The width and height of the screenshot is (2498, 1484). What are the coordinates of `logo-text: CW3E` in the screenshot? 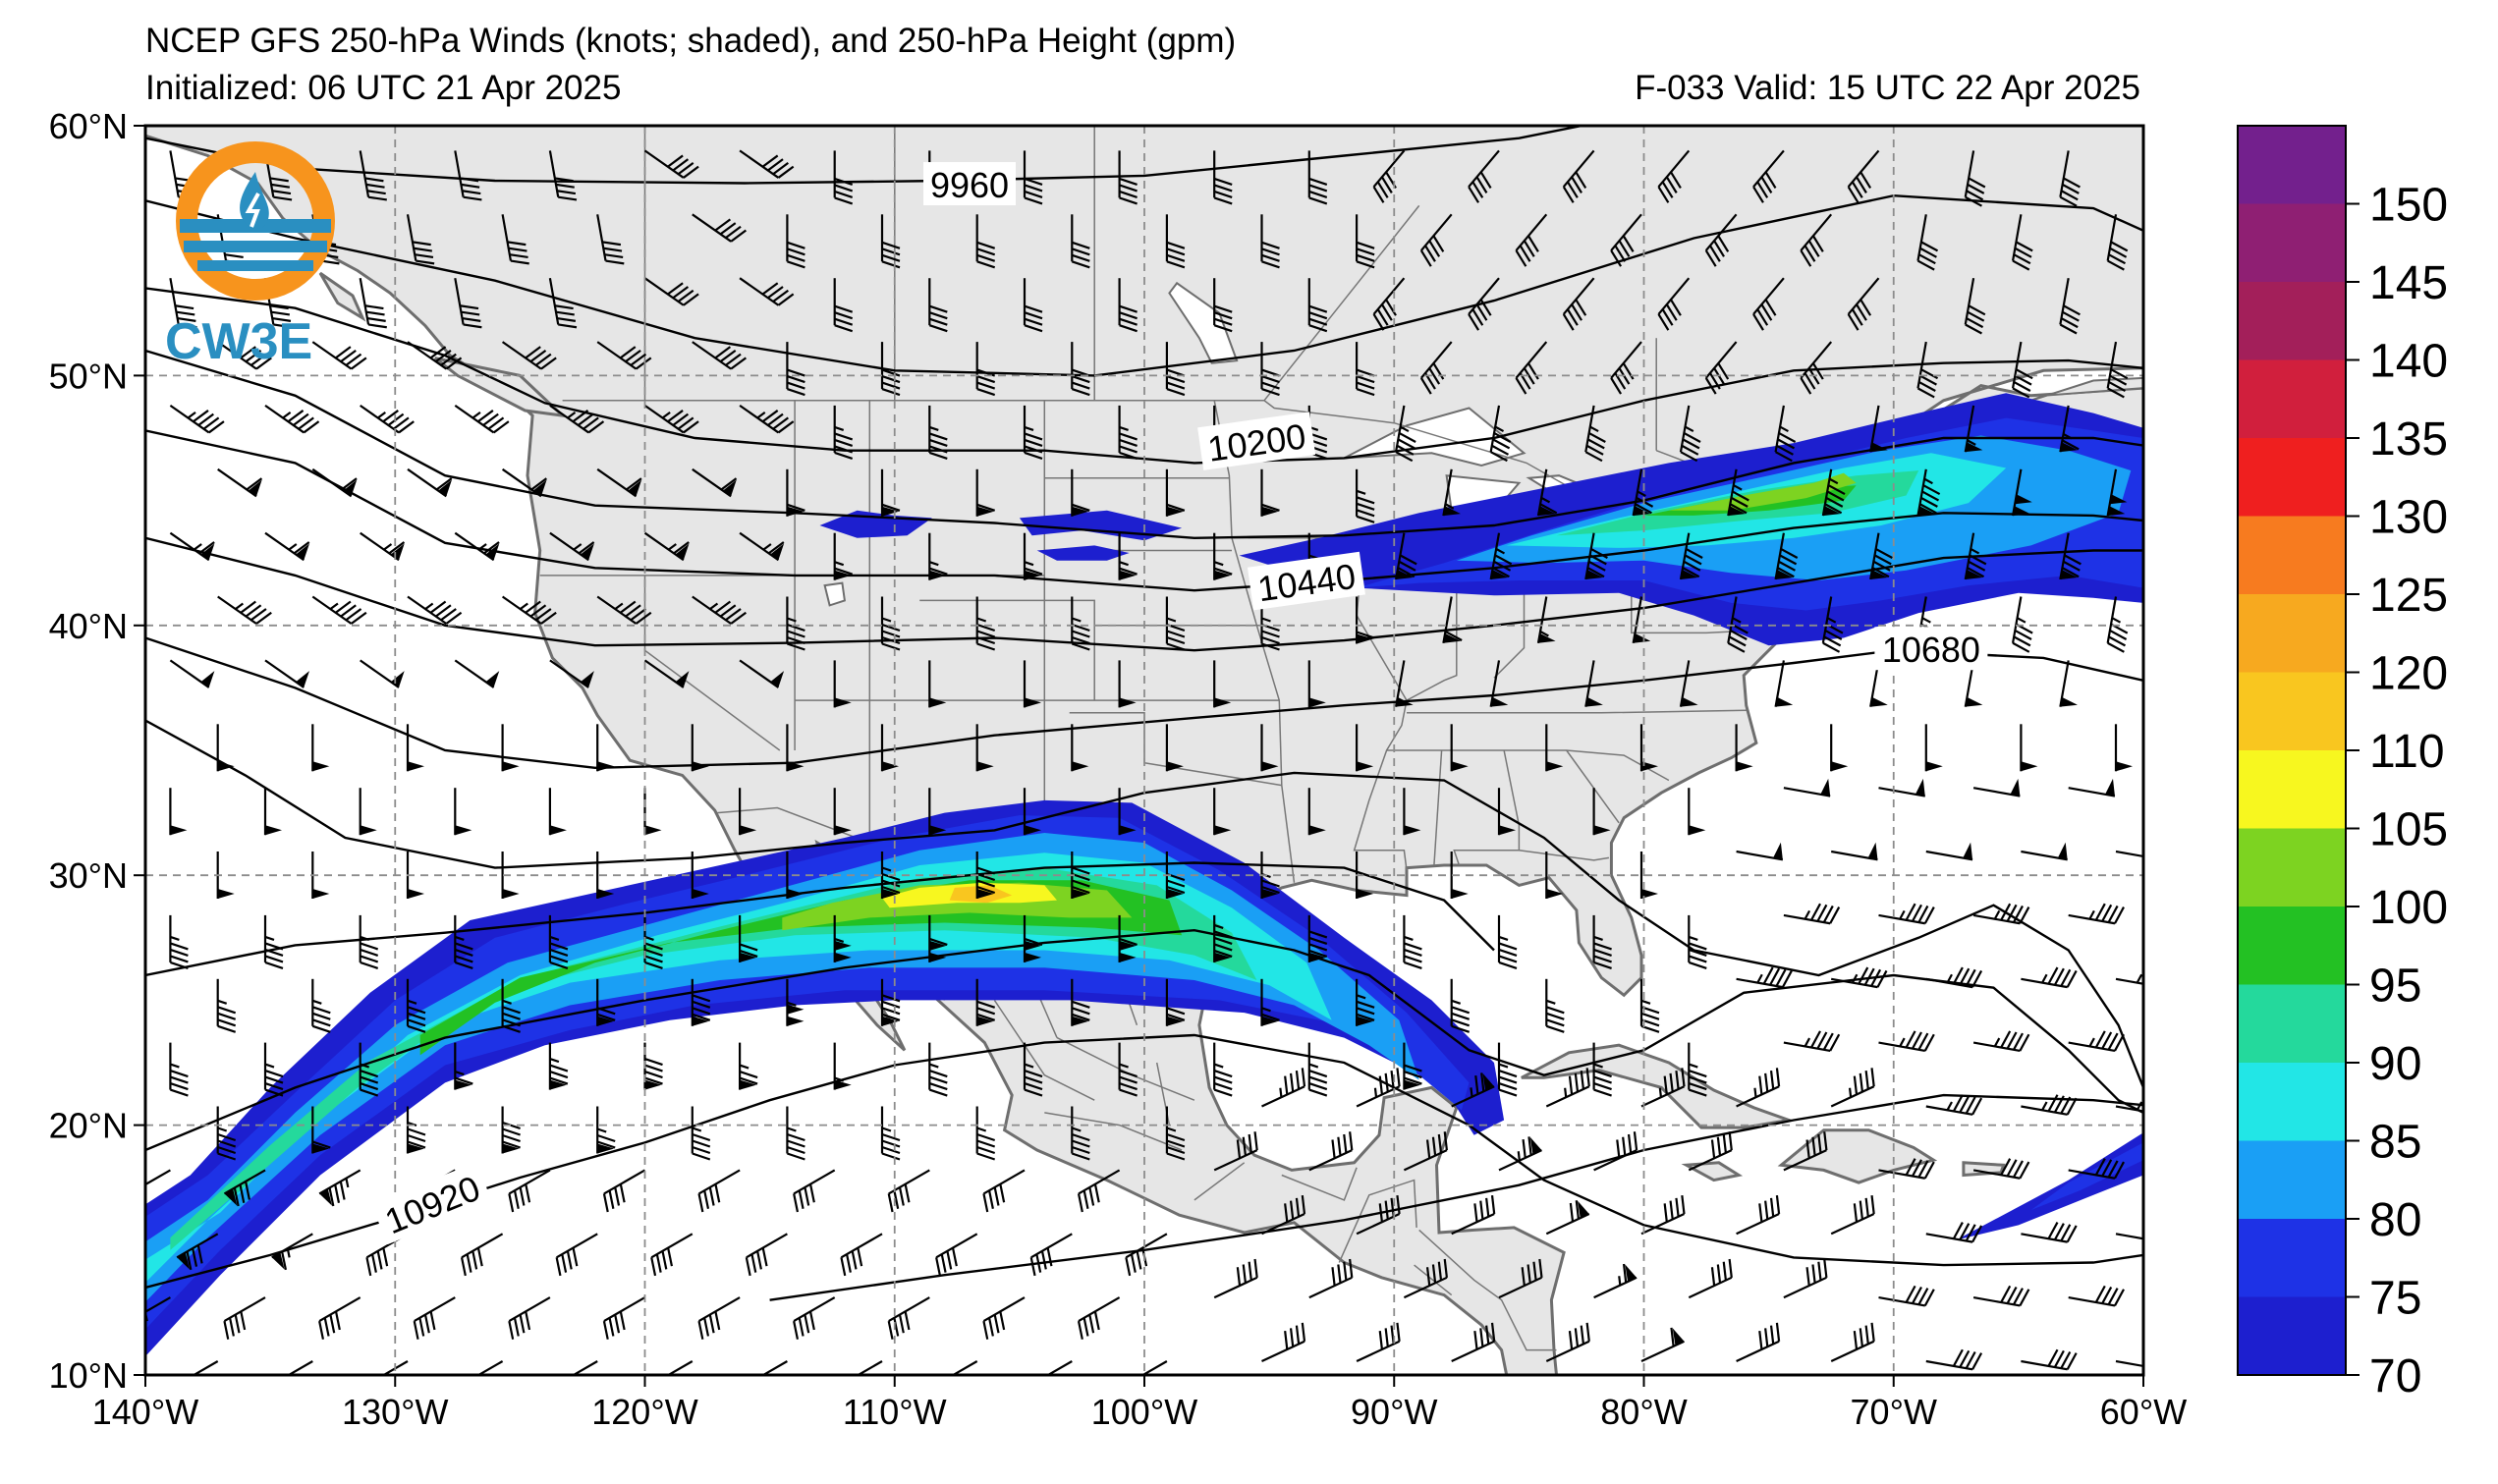 It's located at (238, 341).